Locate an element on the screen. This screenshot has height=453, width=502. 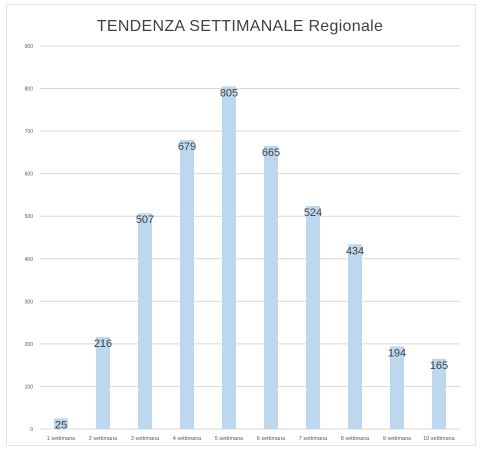
x-tick-label: 2 settimana is located at coordinates (103, 439).